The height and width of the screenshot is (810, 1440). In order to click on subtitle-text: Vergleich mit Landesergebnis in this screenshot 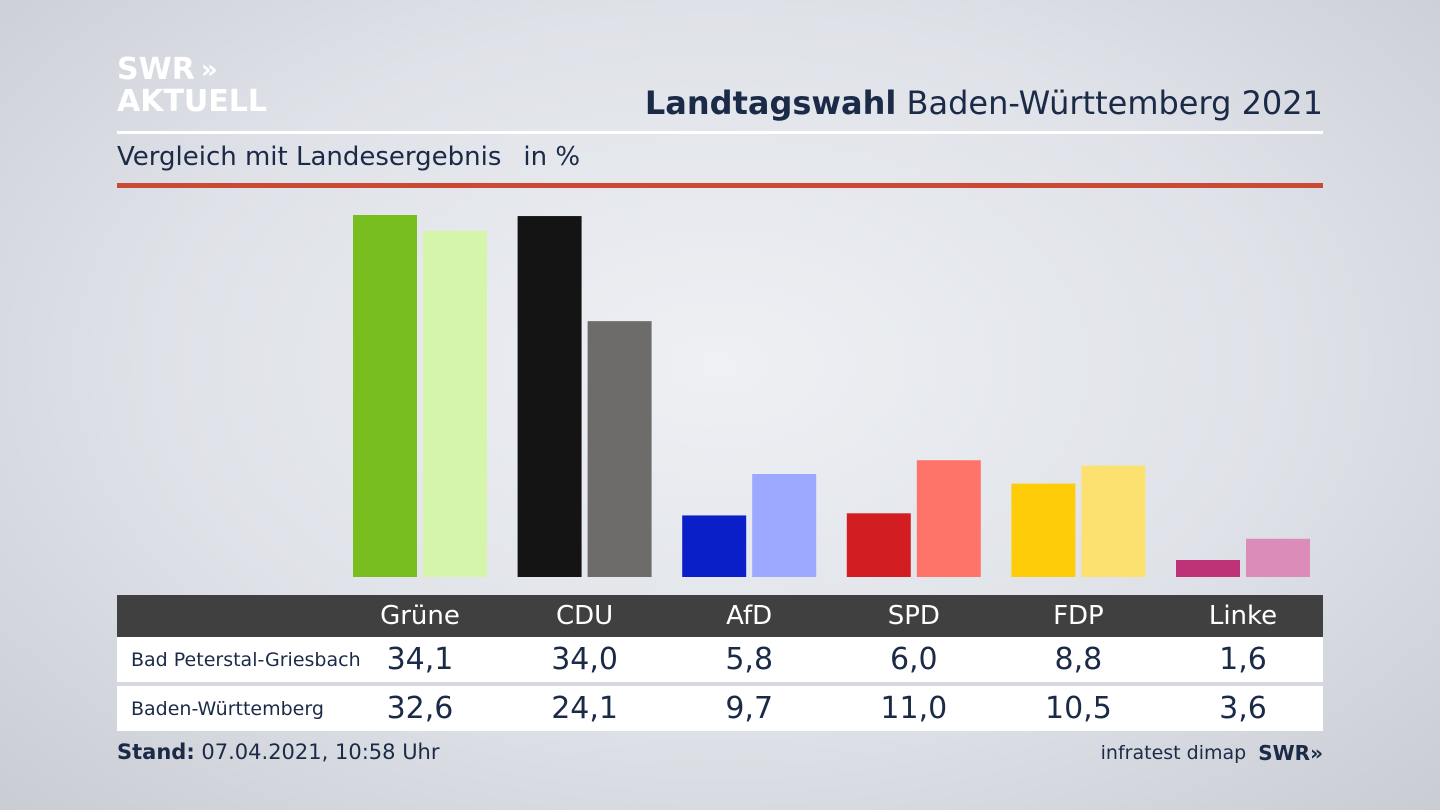, I will do `click(309, 157)`.